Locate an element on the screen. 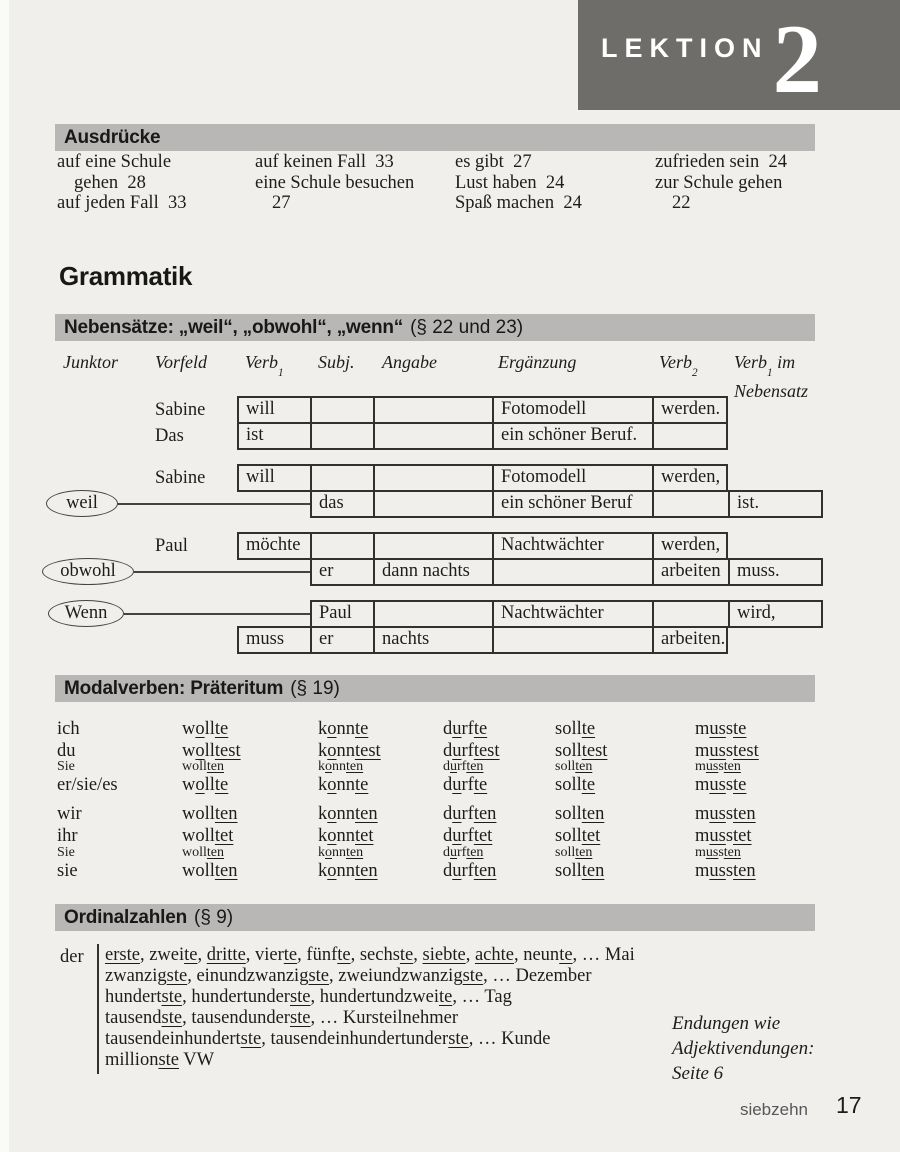 This screenshot has height=1152, width=900. lektion-label: LEKTION is located at coordinates (685, 48).